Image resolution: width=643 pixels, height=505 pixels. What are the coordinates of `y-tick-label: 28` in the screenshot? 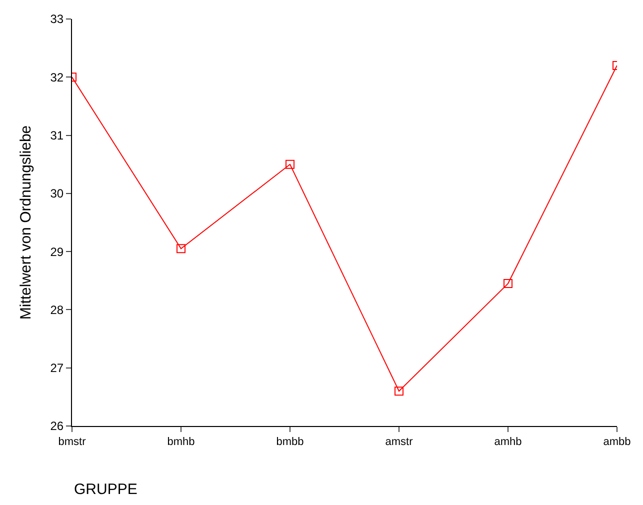 It's located at (57, 309).